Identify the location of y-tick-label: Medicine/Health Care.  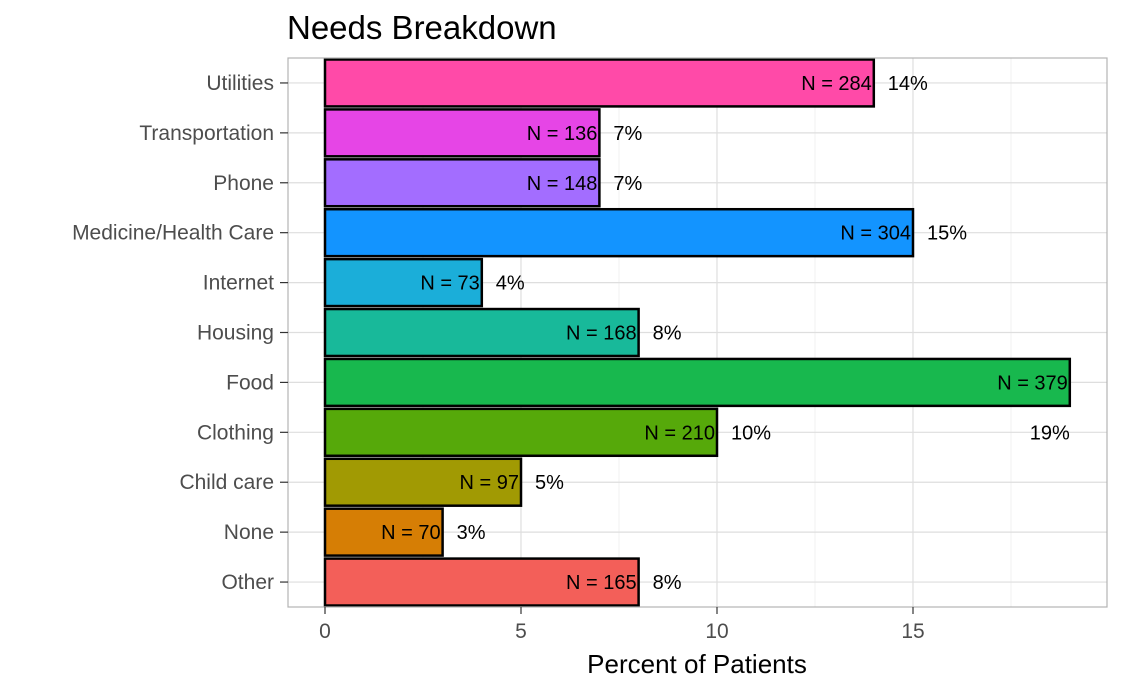
(173, 233).